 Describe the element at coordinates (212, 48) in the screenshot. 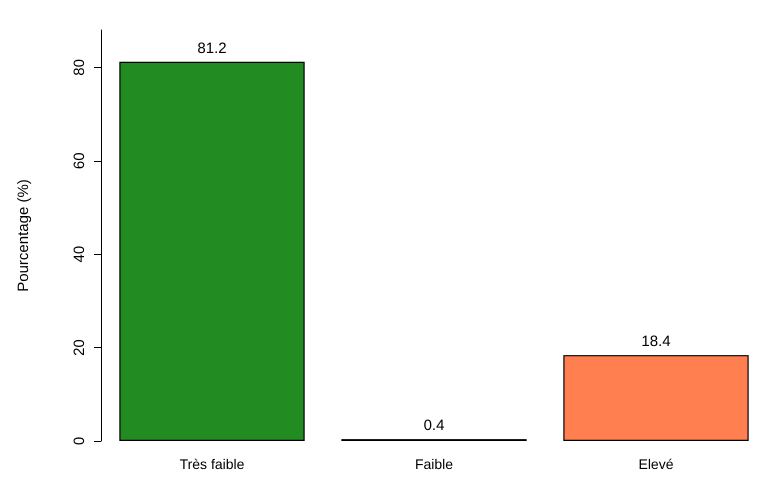

I see `data-label: 81.2` at that location.